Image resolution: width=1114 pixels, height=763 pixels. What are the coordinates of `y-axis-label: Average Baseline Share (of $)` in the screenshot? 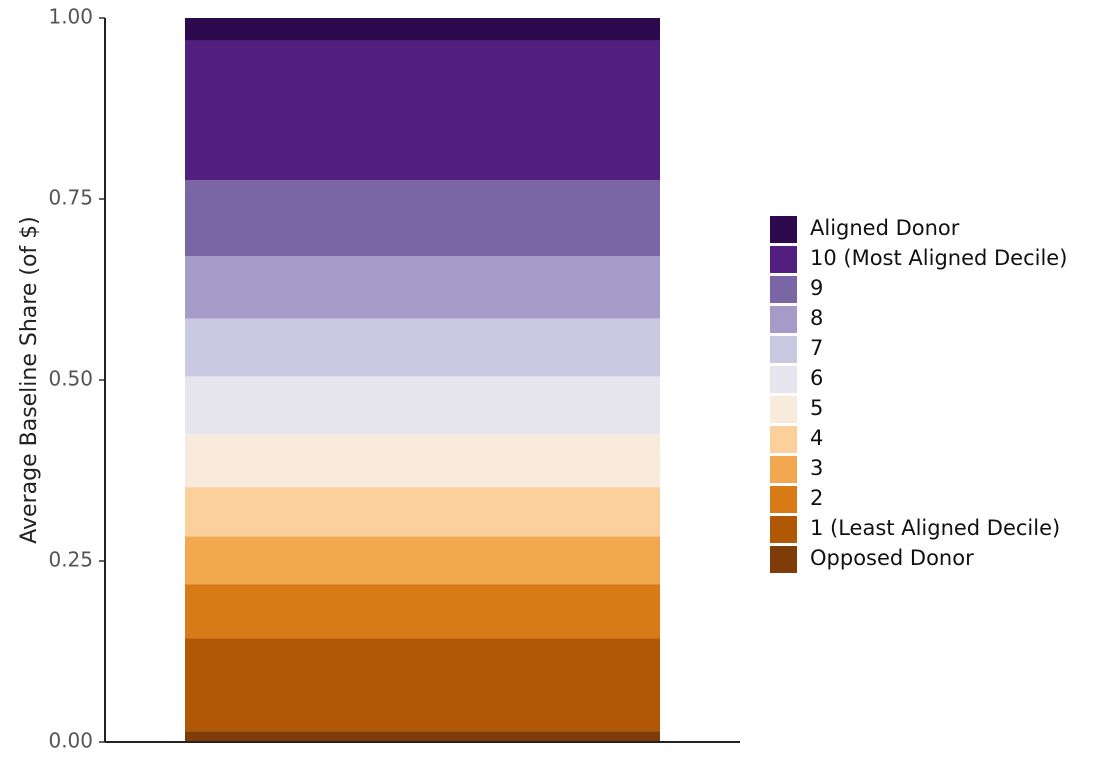 It's located at (29, 379).